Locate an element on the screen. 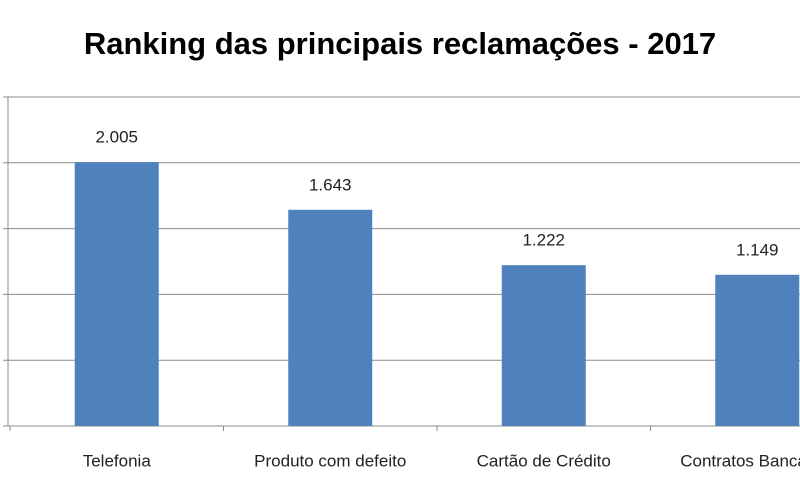 This screenshot has height=500, width=800. x-tick-label: Cartão de Crédito is located at coordinates (544, 460).